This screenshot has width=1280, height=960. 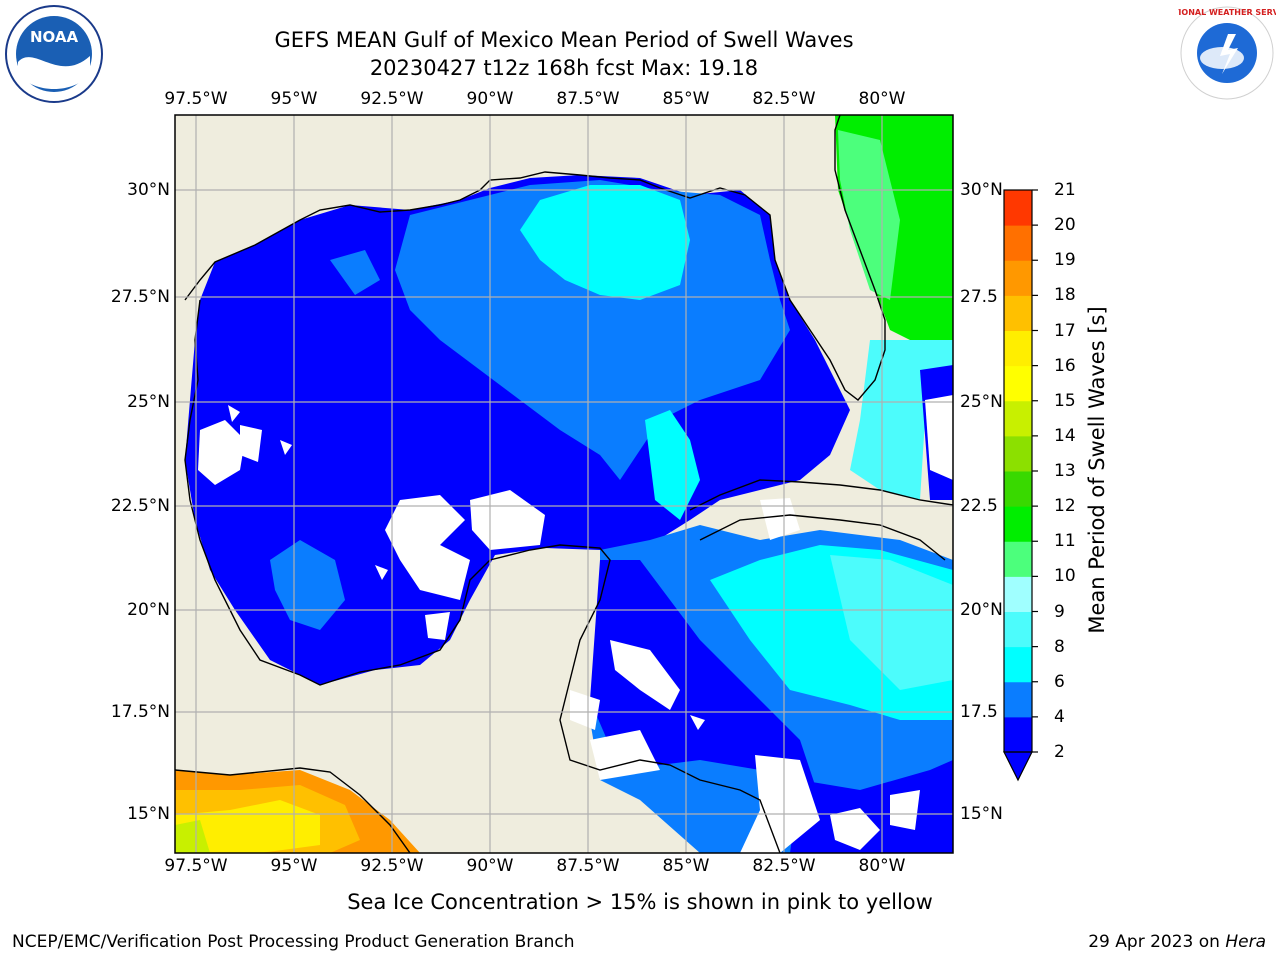 I want to click on colorbar-under-triangle, so click(x=1018, y=766).